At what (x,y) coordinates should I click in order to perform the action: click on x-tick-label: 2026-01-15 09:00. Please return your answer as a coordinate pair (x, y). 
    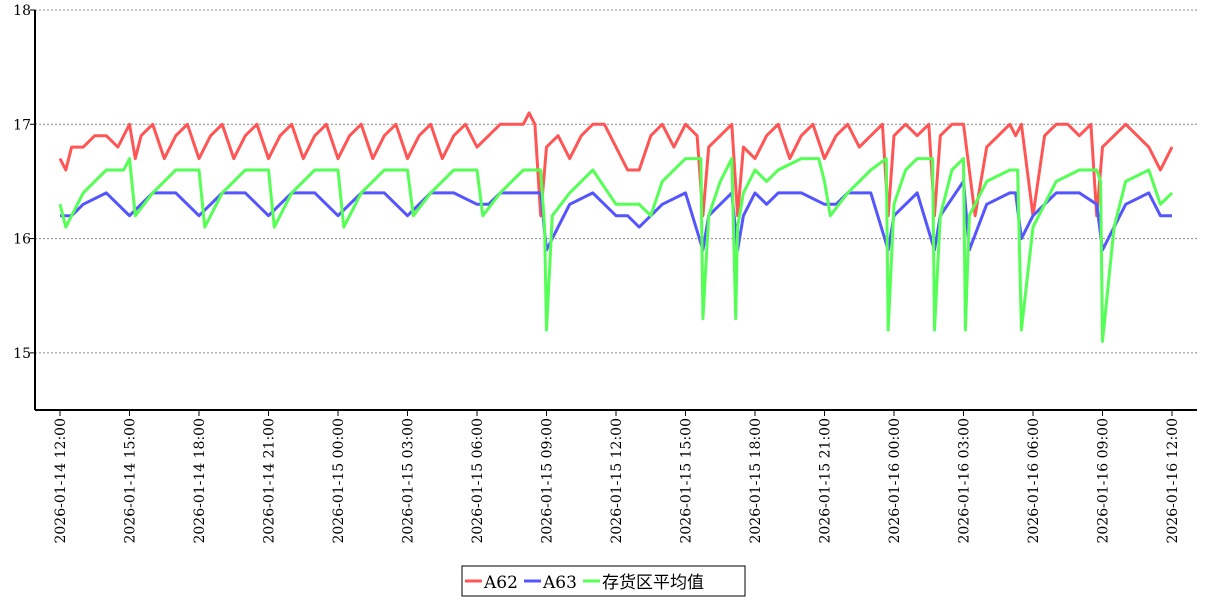
    Looking at the image, I should click on (548, 481).